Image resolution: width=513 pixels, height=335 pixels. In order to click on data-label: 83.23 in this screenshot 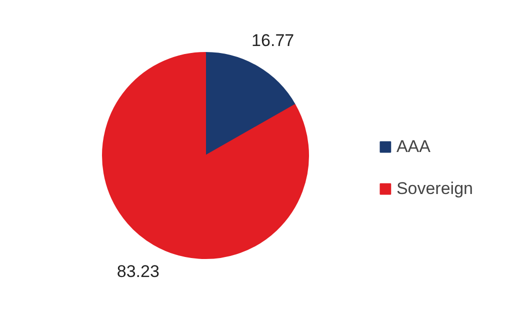, I will do `click(138, 272)`.